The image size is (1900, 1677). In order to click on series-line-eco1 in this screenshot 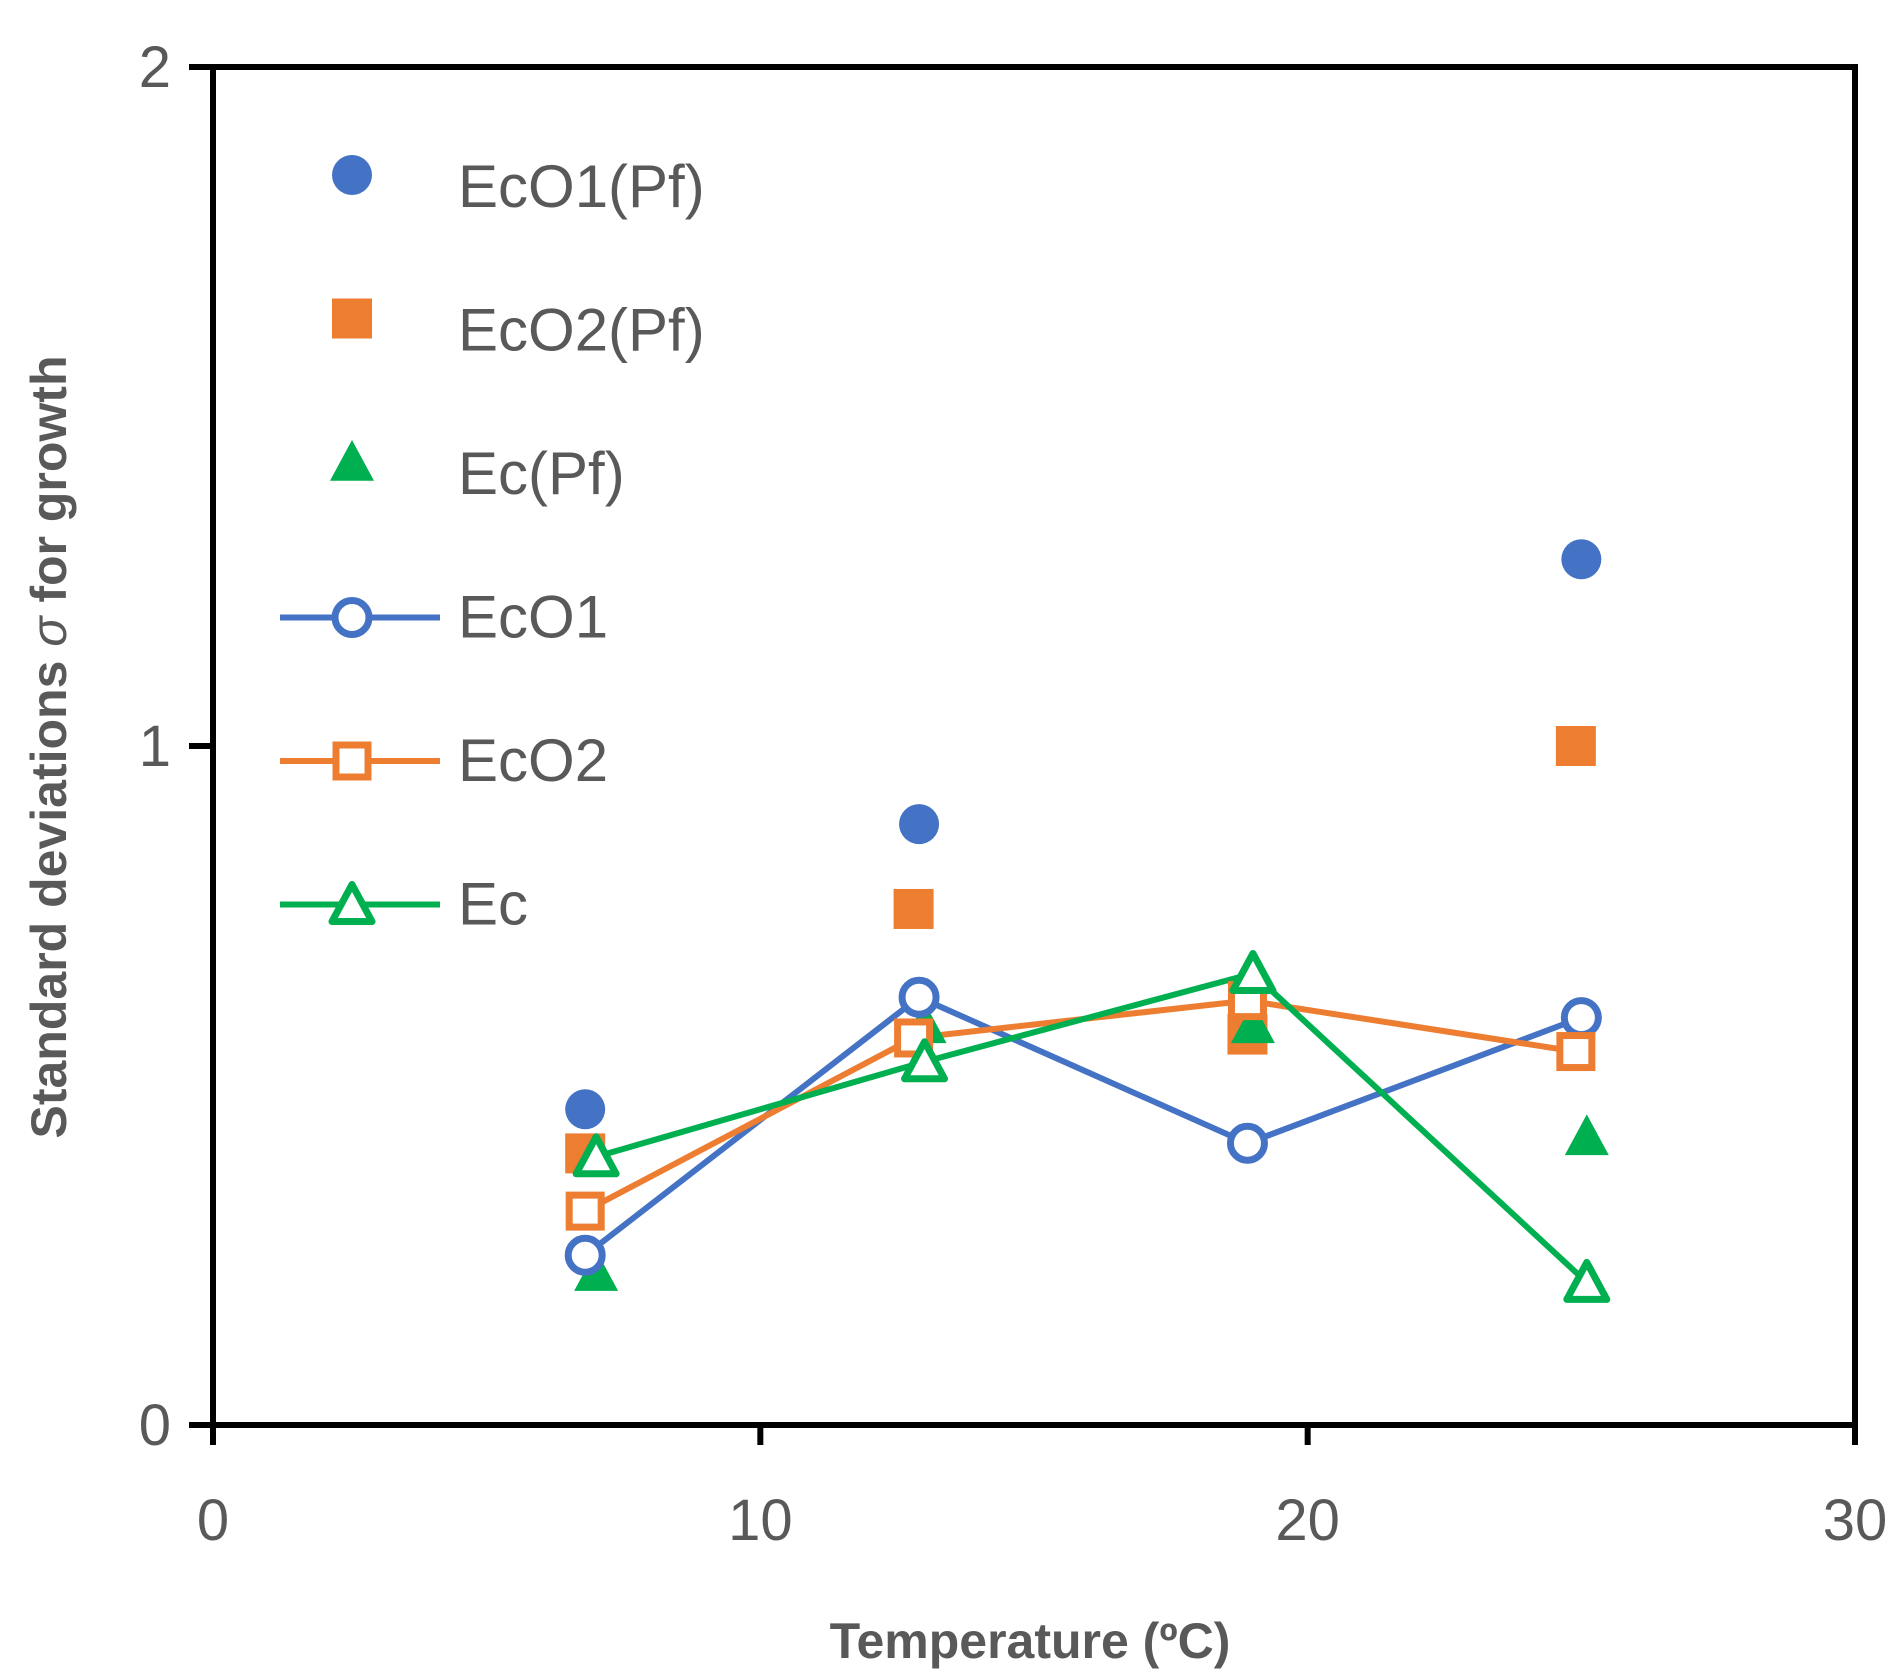, I will do `click(1083, 1126)`.